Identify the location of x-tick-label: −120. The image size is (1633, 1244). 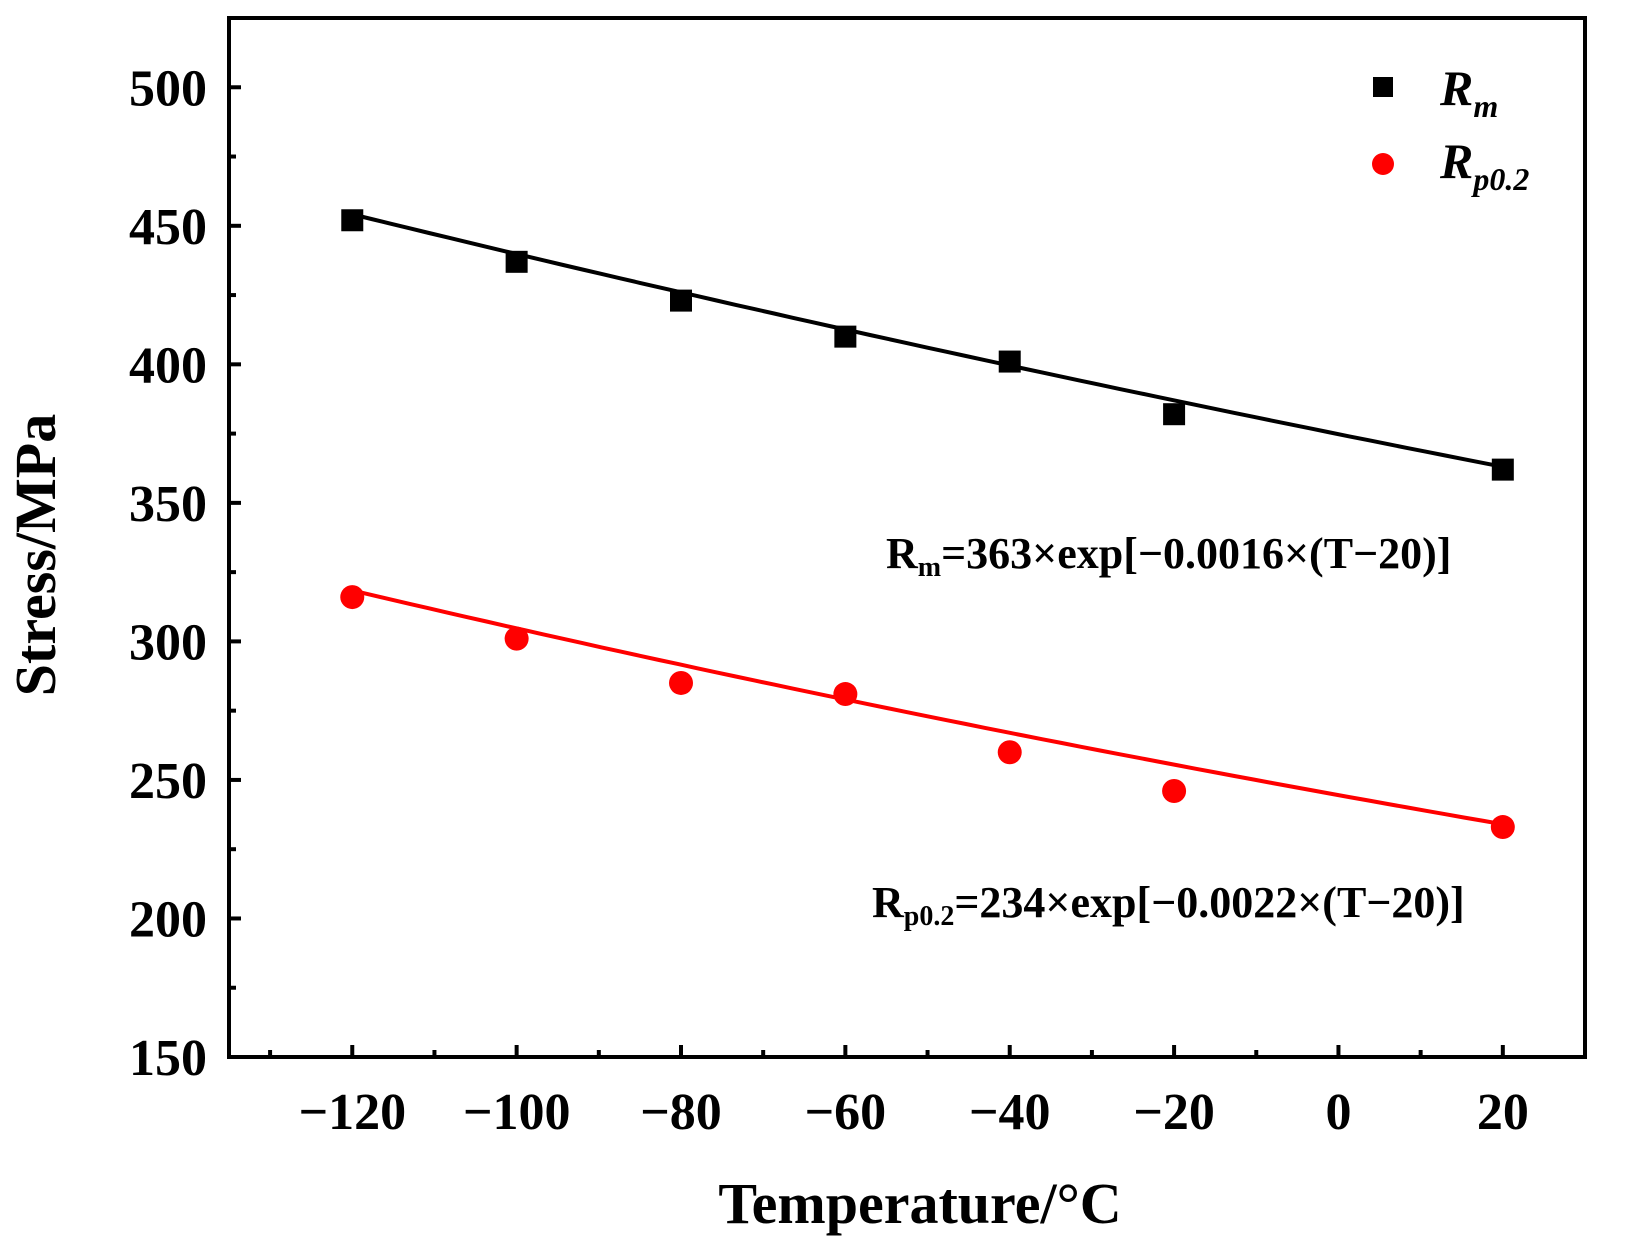
(352, 1112).